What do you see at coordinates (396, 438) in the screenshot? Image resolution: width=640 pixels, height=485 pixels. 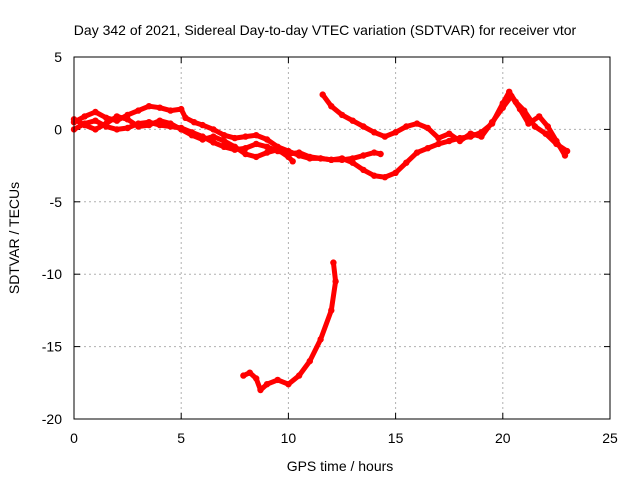 I see `x-tick-label: 15` at bounding box center [396, 438].